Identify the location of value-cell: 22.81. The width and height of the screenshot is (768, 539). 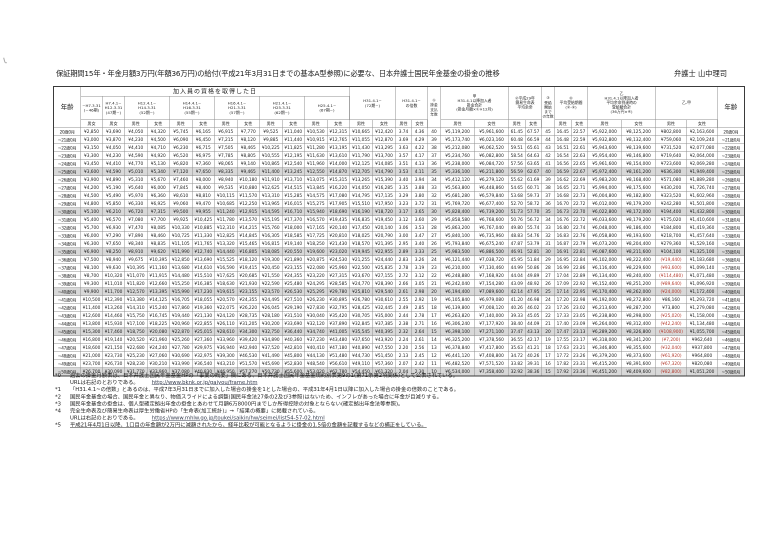
(579, 251).